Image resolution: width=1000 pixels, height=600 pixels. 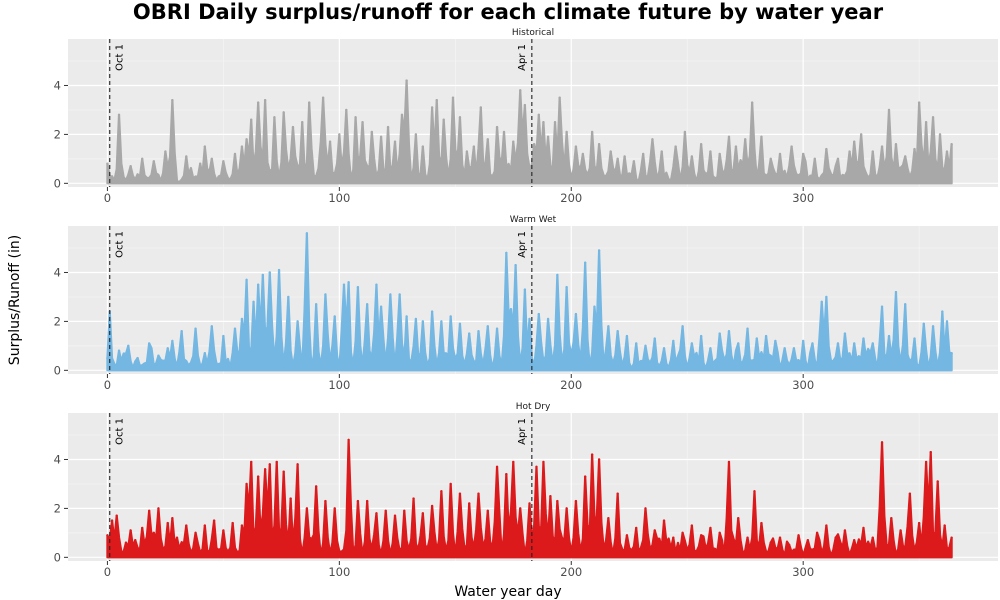 I want to click on y-tick-label: 0, so click(x=57, y=183).